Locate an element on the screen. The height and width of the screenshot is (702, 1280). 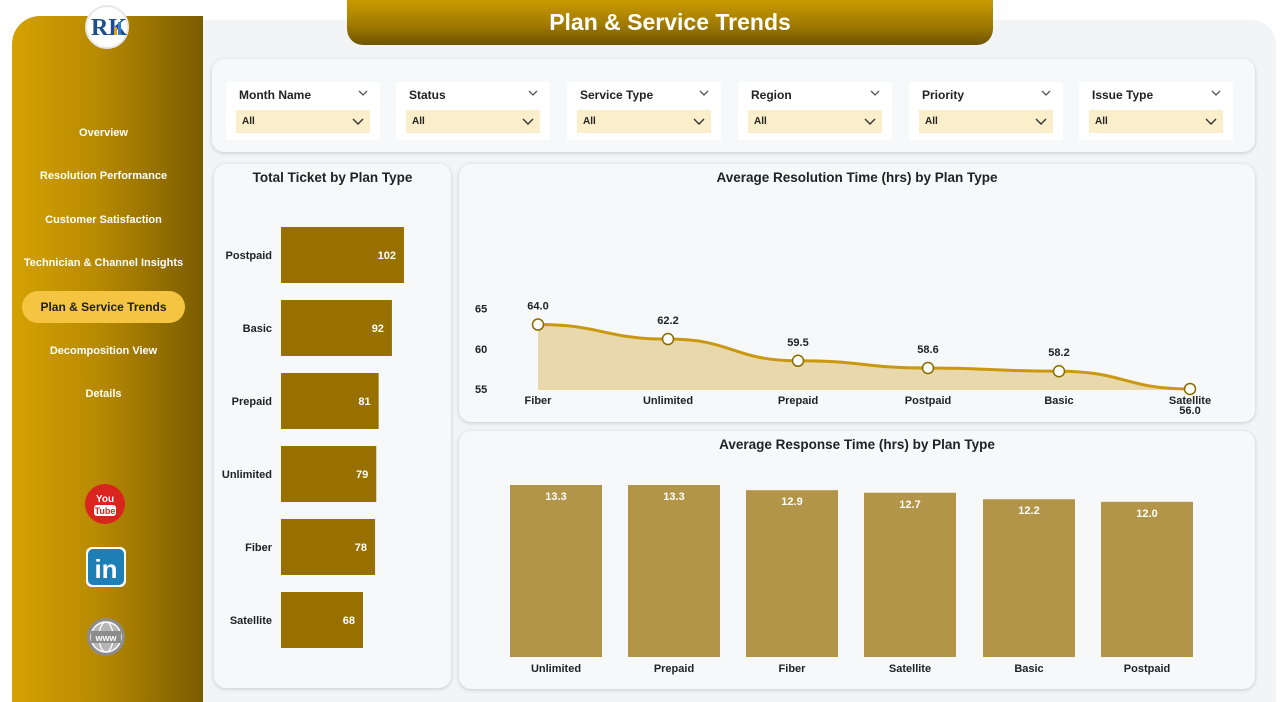
sidebar-item-plan-service-trends: Plan & Service Trends is located at coordinates (103, 307).